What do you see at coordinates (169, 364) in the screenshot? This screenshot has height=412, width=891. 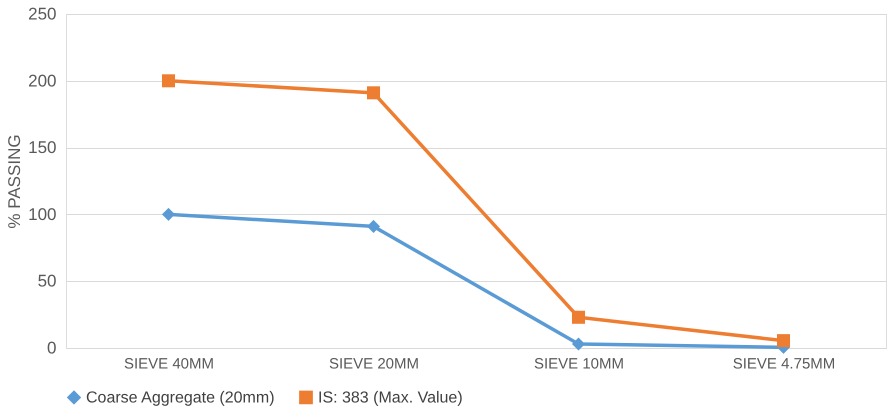 I see `x-tick-label: SIEVE 40MM` at bounding box center [169, 364].